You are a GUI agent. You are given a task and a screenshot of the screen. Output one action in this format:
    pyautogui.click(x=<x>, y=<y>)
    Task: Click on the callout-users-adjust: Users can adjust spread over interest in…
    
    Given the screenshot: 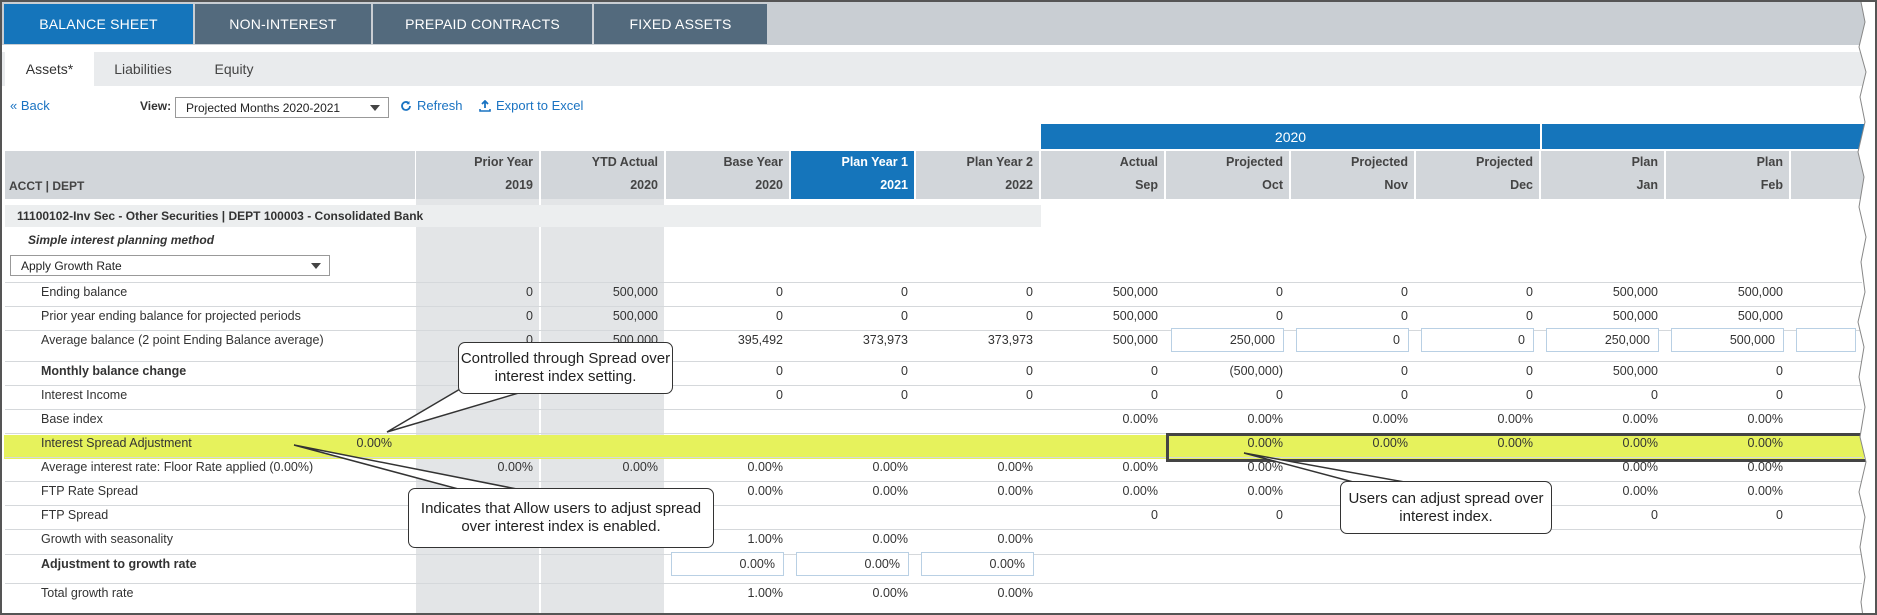 What is the action you would take?
    pyautogui.click(x=1446, y=507)
    